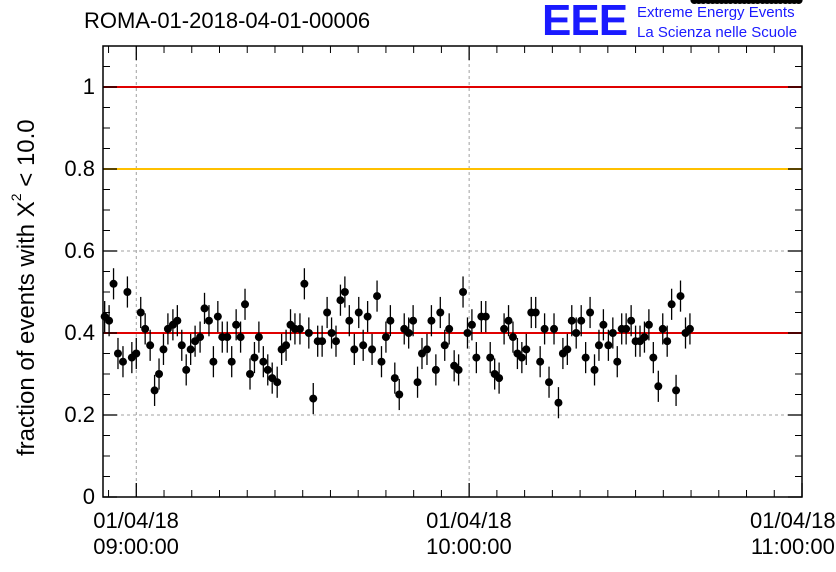  I want to click on x-tick-label: 01/04/18 11:00:00, so click(793, 534).